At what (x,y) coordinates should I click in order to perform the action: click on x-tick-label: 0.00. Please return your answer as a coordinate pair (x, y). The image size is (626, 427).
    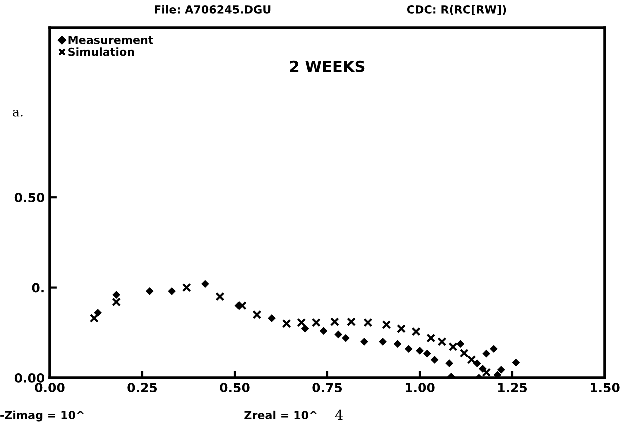
    Looking at the image, I should click on (50, 388).